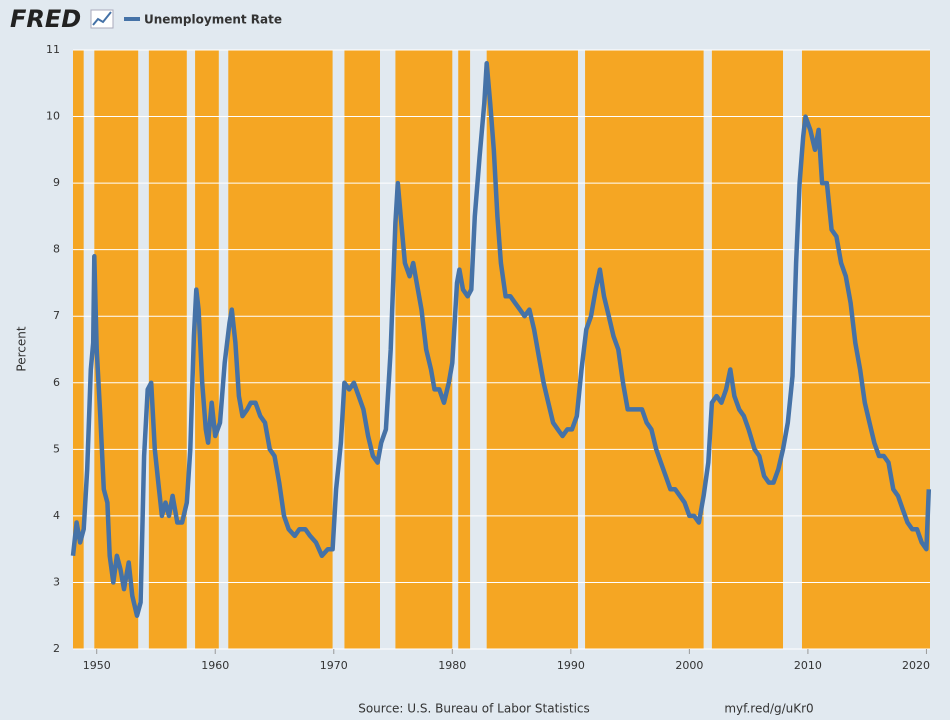 The width and height of the screenshot is (950, 720). I want to click on x-tick-label: 1960, so click(215, 665).